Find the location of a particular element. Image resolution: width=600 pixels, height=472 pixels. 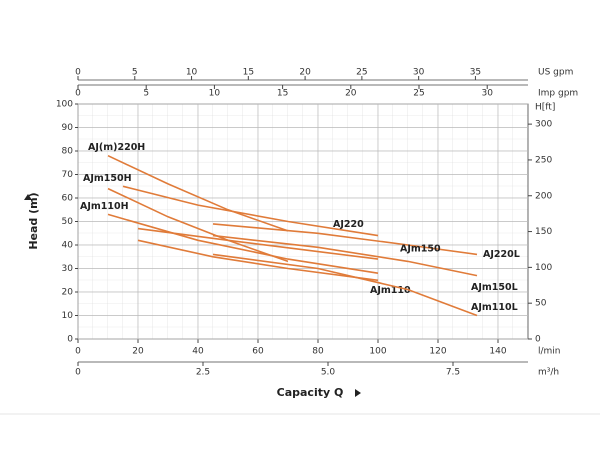

y-tick-label: 90 is located at coordinates (68, 128).